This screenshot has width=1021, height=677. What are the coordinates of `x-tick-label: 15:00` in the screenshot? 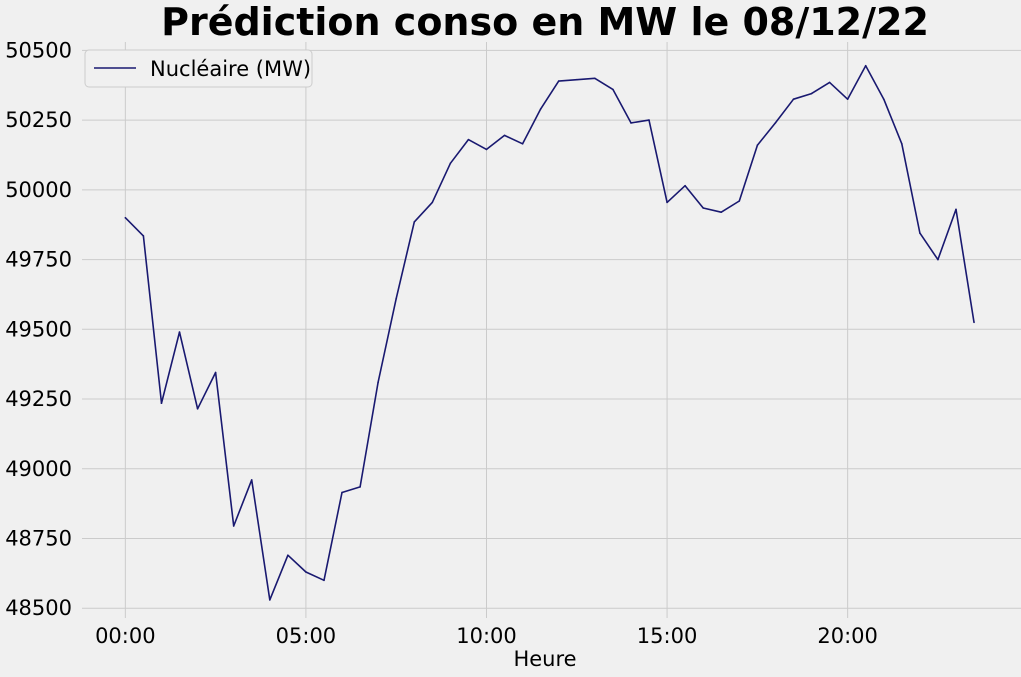 It's located at (667, 636).